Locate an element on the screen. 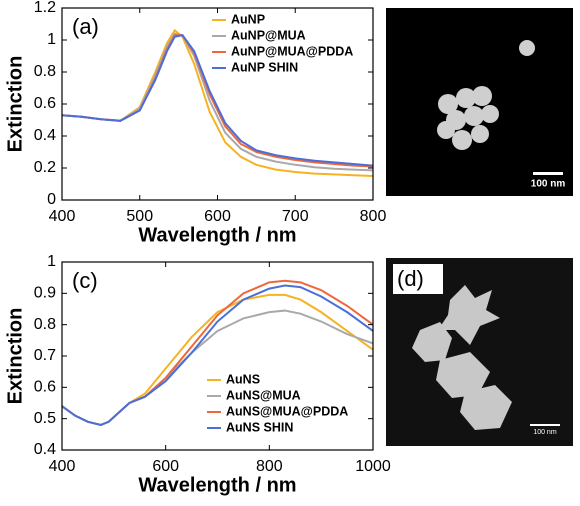 The width and height of the screenshot is (580, 506). panel-label: (c) is located at coordinates (85, 280).